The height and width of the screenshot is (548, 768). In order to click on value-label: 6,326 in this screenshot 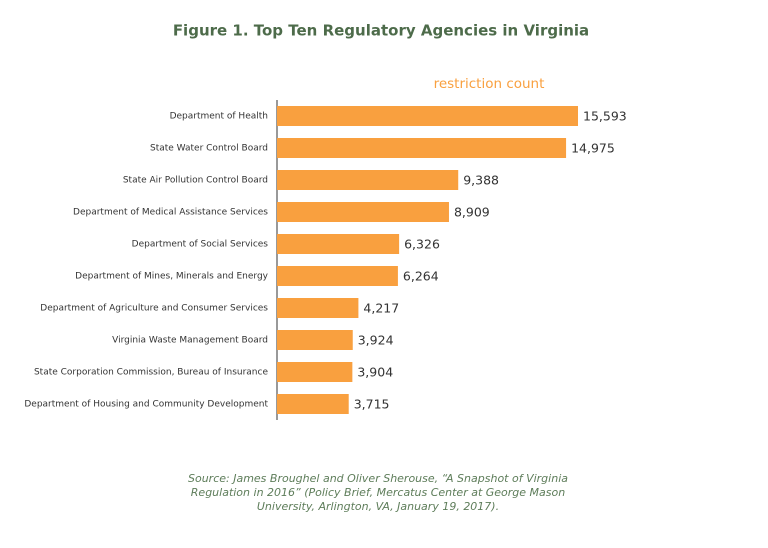, I will do `click(422, 244)`.